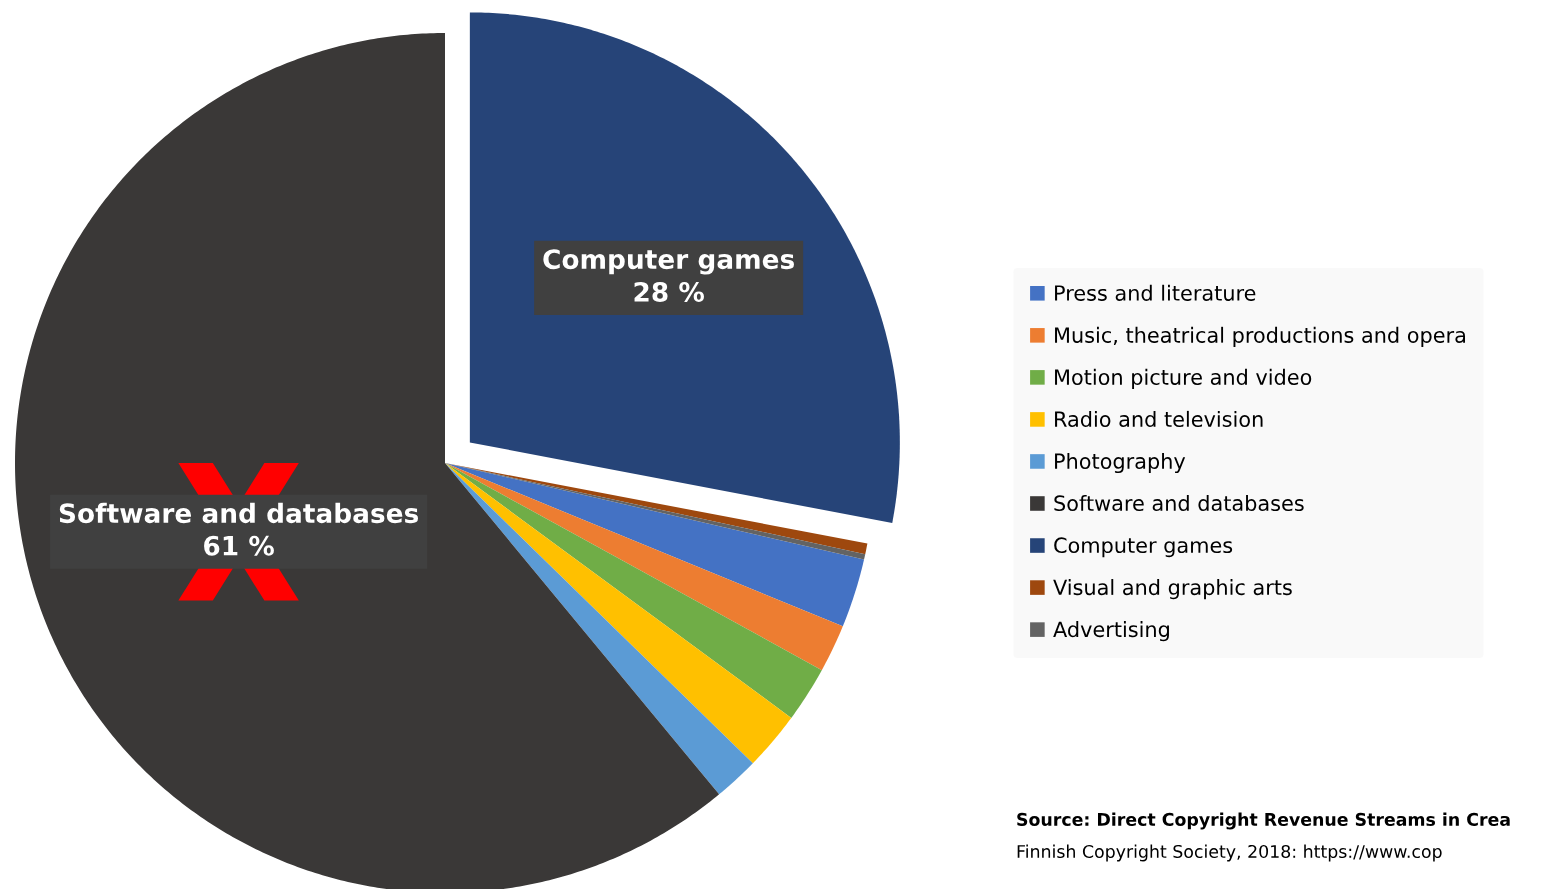 Image resolution: width=1556 pixels, height=889 pixels. Describe the element at coordinates (1159, 419) in the screenshot. I see `legend-label: Radio and television` at that location.